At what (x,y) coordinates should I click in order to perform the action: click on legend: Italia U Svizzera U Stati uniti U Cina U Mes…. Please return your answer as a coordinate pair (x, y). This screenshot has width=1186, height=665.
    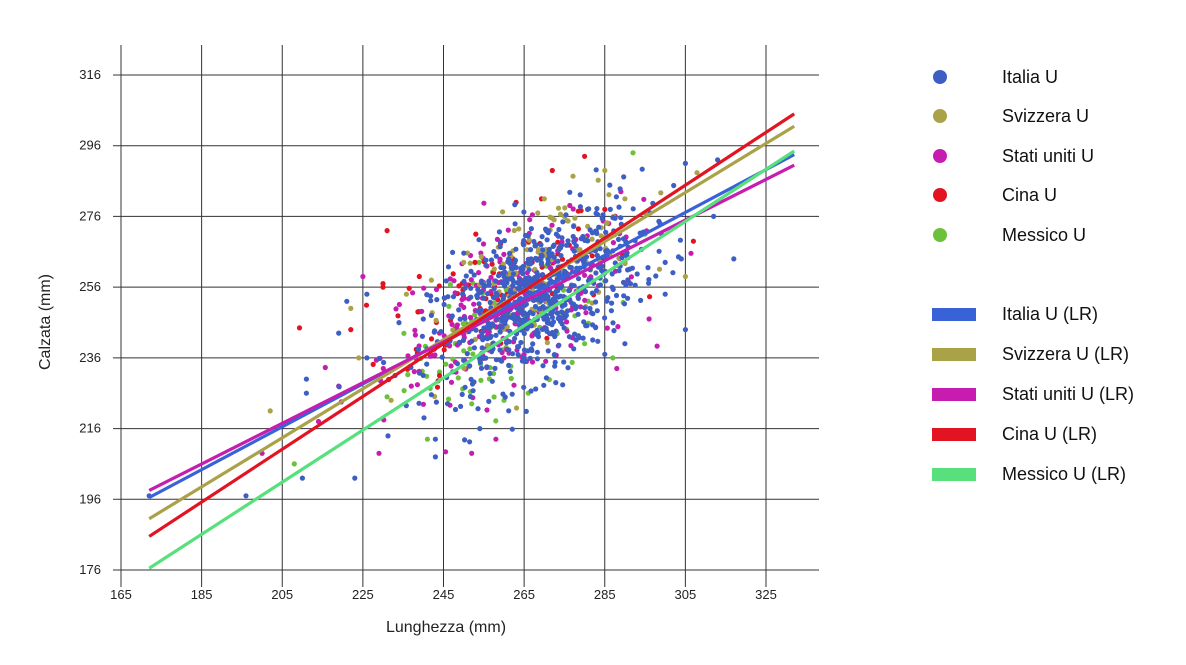
    Looking at the image, I should click on (1033, 275).